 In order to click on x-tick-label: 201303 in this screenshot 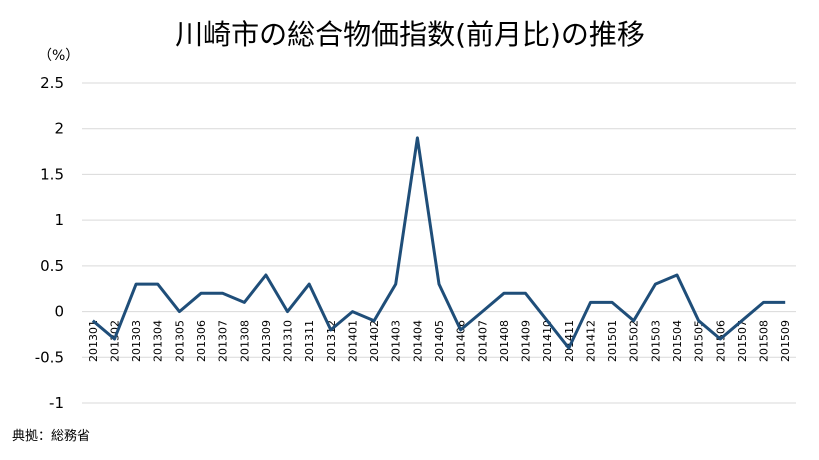, I will do `click(136, 341)`.